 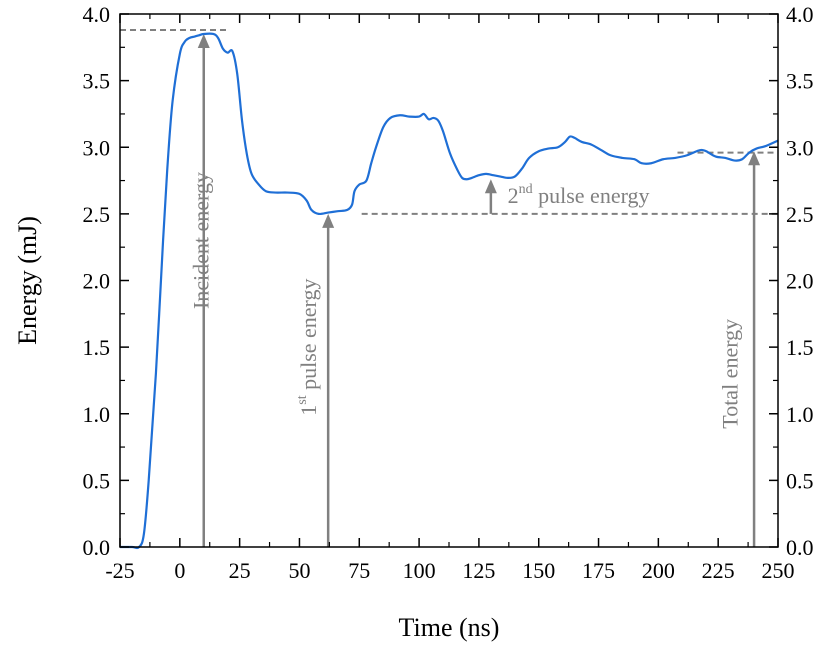 What do you see at coordinates (179, 570) in the screenshot?
I see `x-tick-label: 0` at bounding box center [179, 570].